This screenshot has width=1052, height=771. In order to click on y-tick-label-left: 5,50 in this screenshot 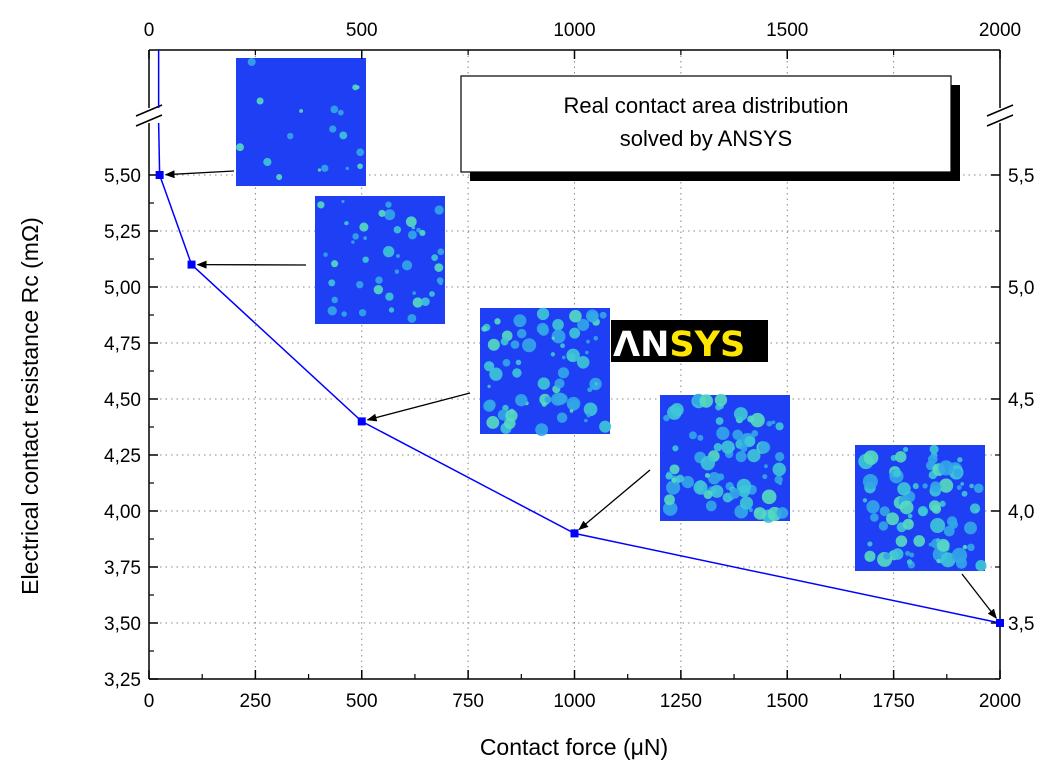, I will do `click(122, 176)`.